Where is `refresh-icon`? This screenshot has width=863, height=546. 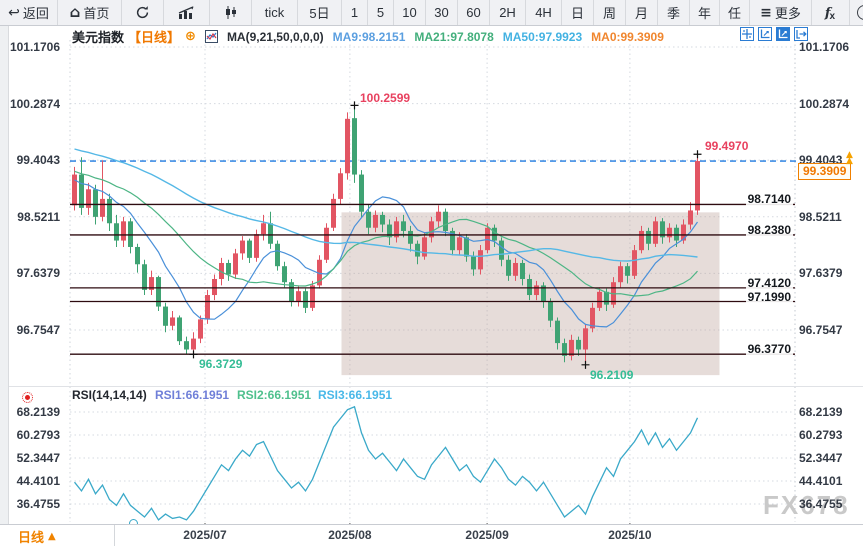 refresh-icon is located at coordinates (142, 12).